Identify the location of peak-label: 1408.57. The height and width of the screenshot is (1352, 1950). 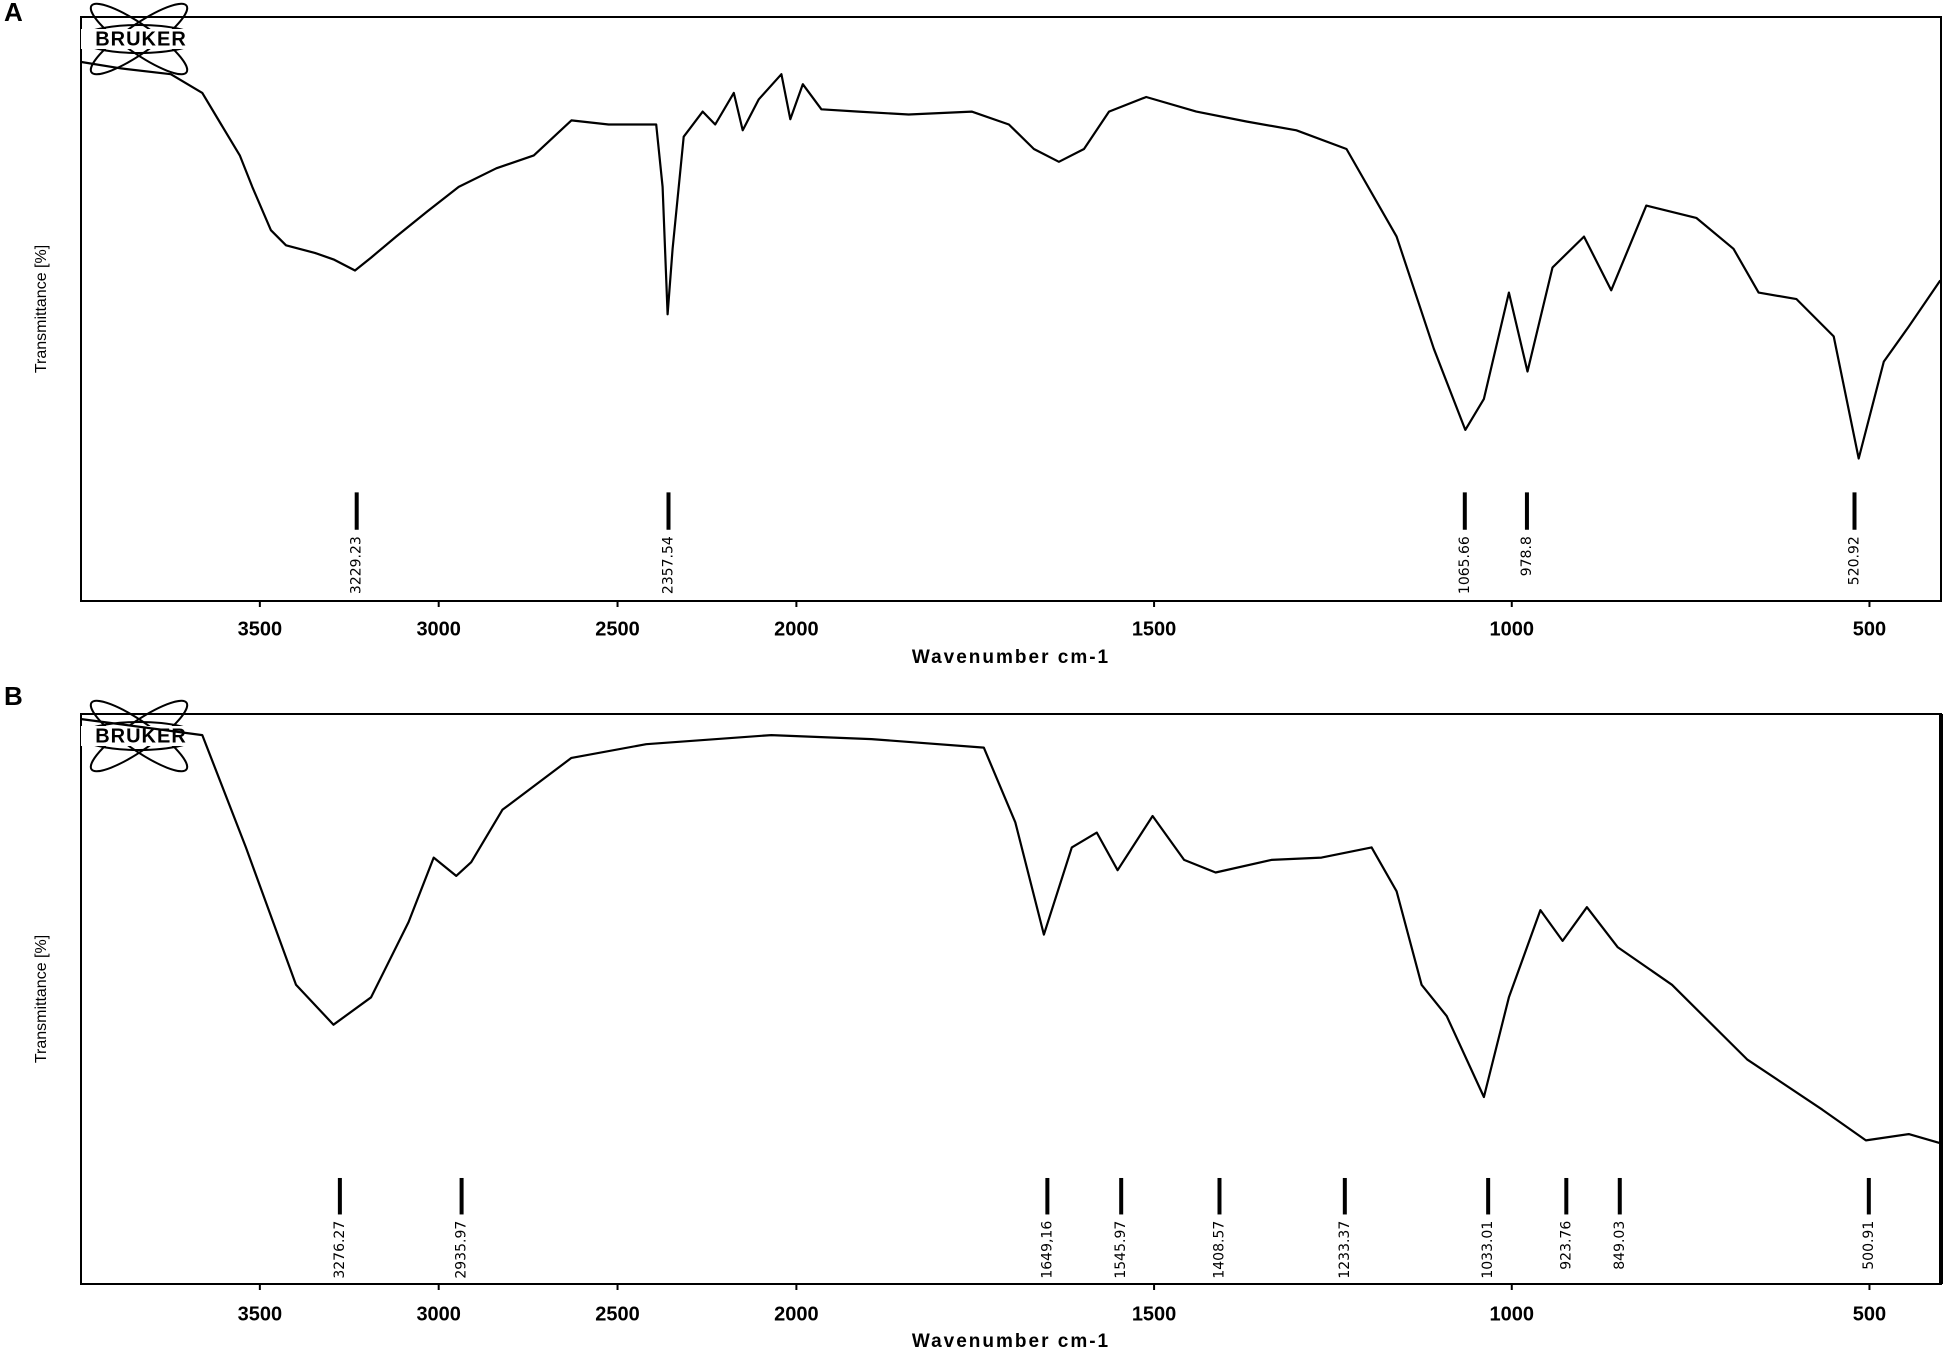
(1219, 1250).